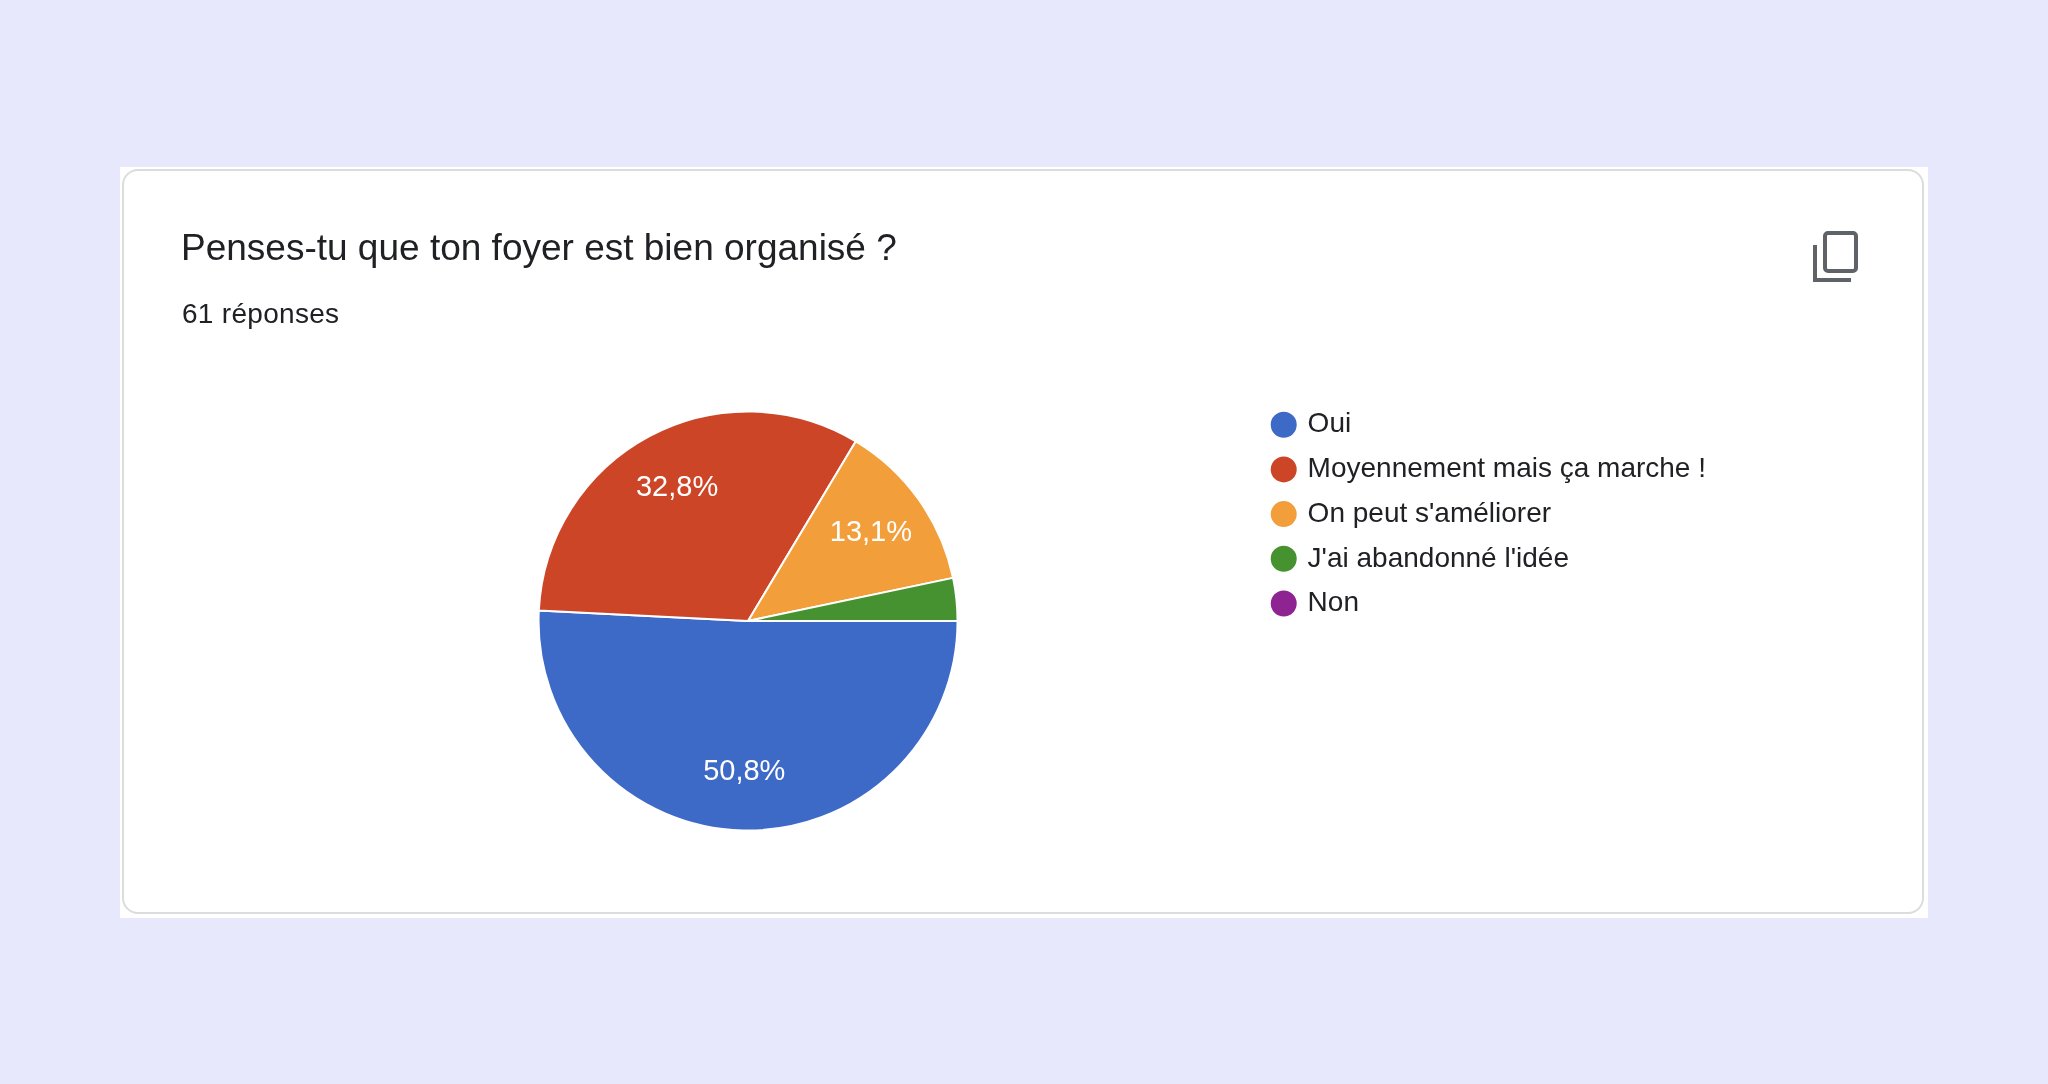 The width and height of the screenshot is (2048, 1084). What do you see at coordinates (1429, 512) in the screenshot?
I see `legend-label: On peut s'améliorer` at bounding box center [1429, 512].